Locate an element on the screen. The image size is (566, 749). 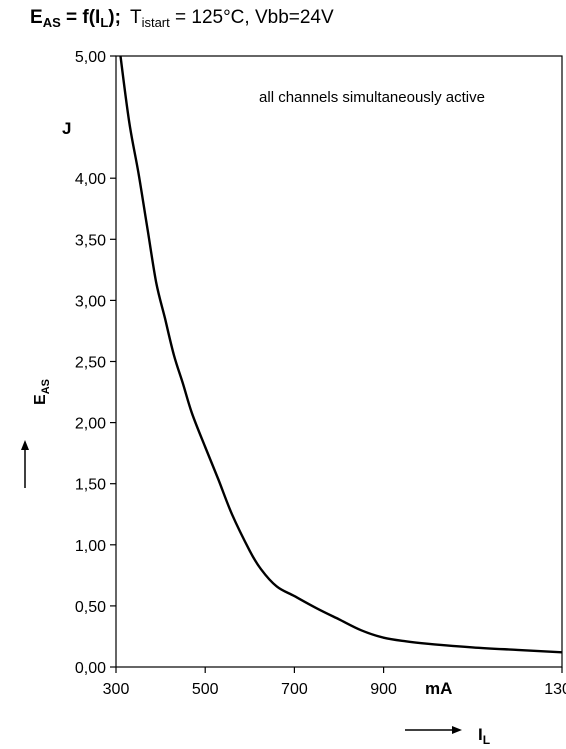
y-tick-label: 2,50 is located at coordinates (90, 363).